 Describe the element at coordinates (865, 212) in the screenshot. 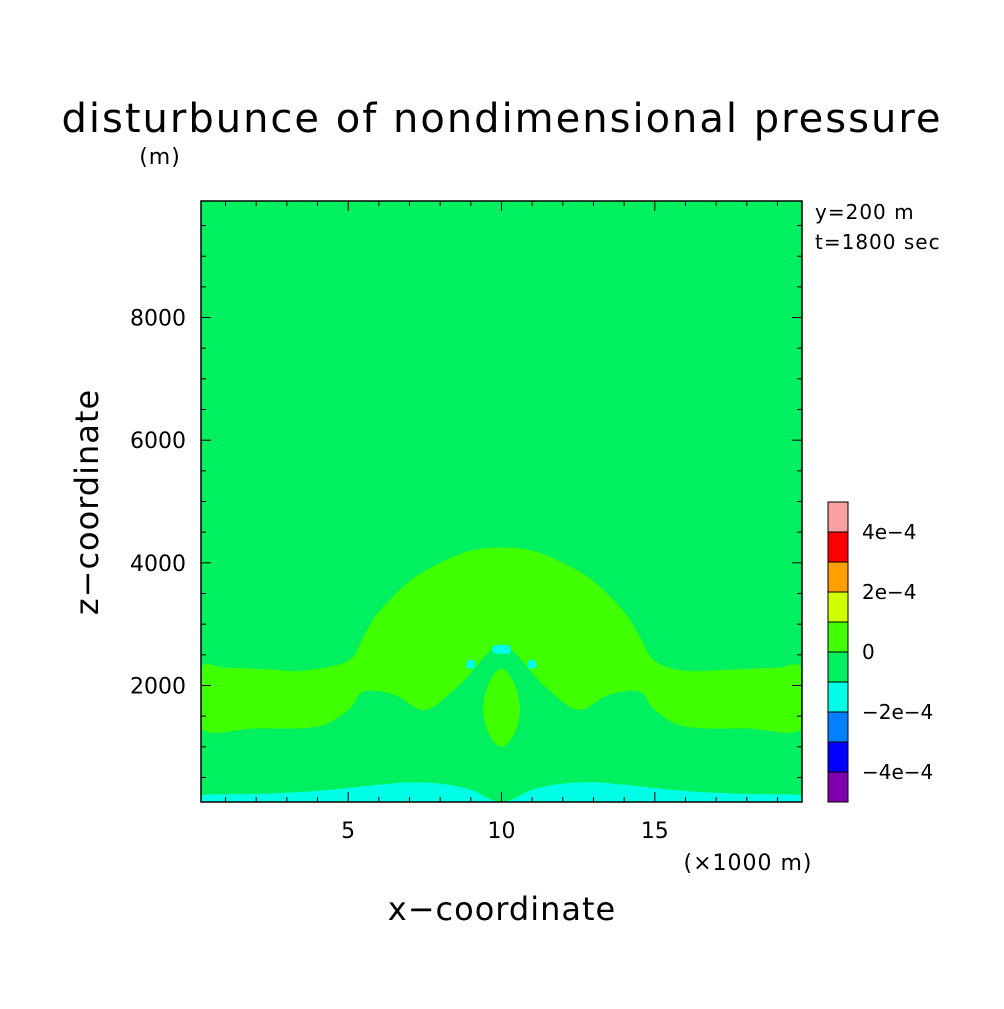

I see `info-y-position: y=200 m` at that location.